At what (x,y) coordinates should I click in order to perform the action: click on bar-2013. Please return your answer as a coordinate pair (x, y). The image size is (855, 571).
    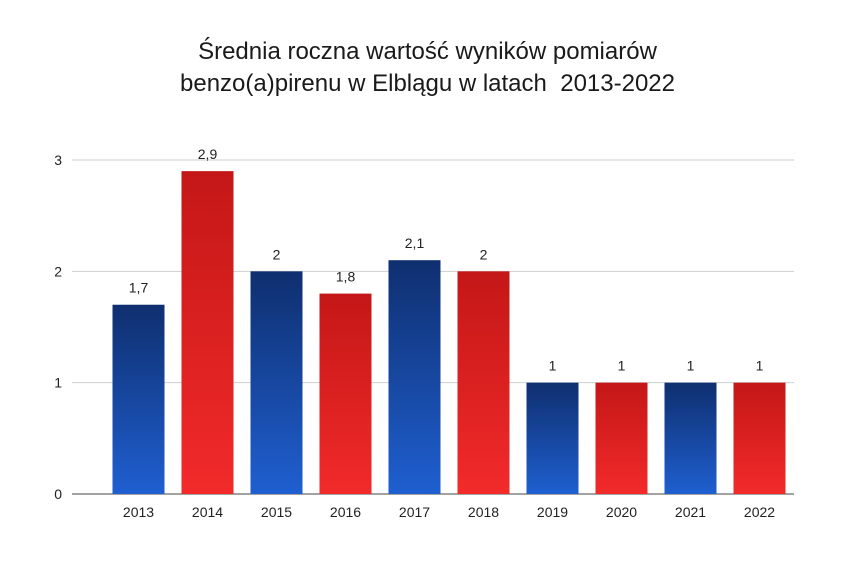
    Looking at the image, I should click on (138, 399).